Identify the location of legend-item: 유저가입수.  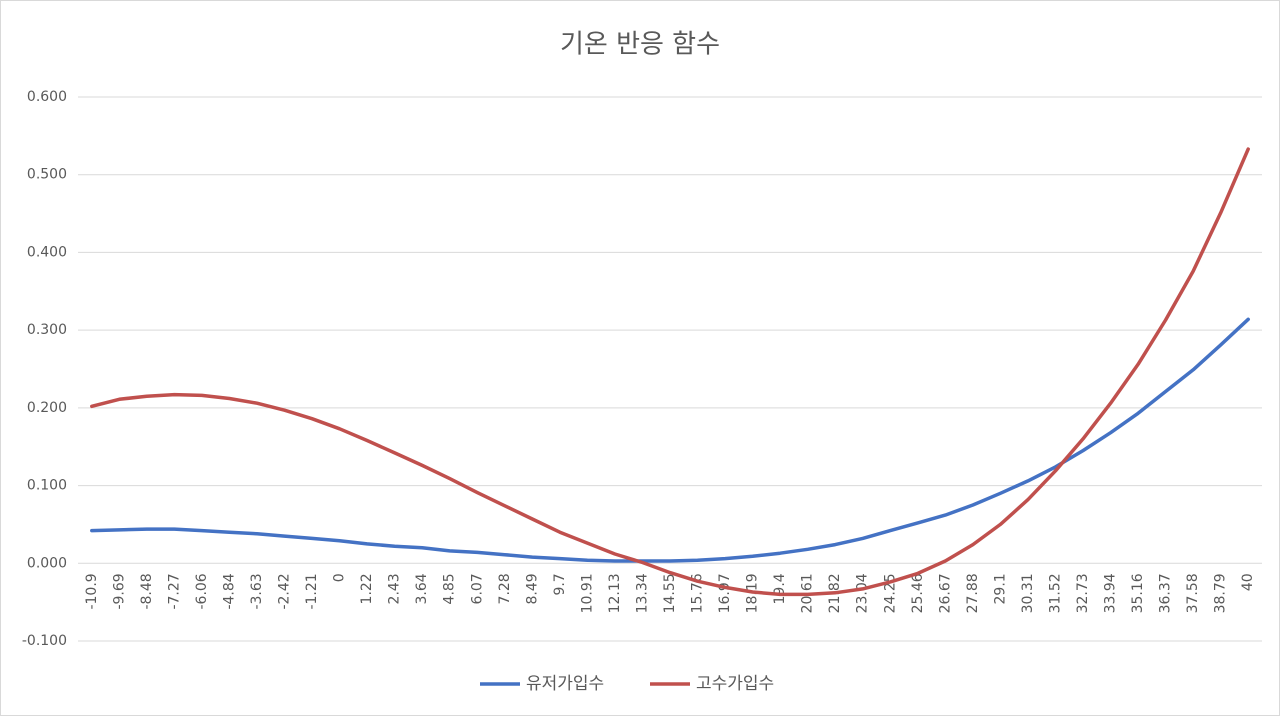
(542, 684).